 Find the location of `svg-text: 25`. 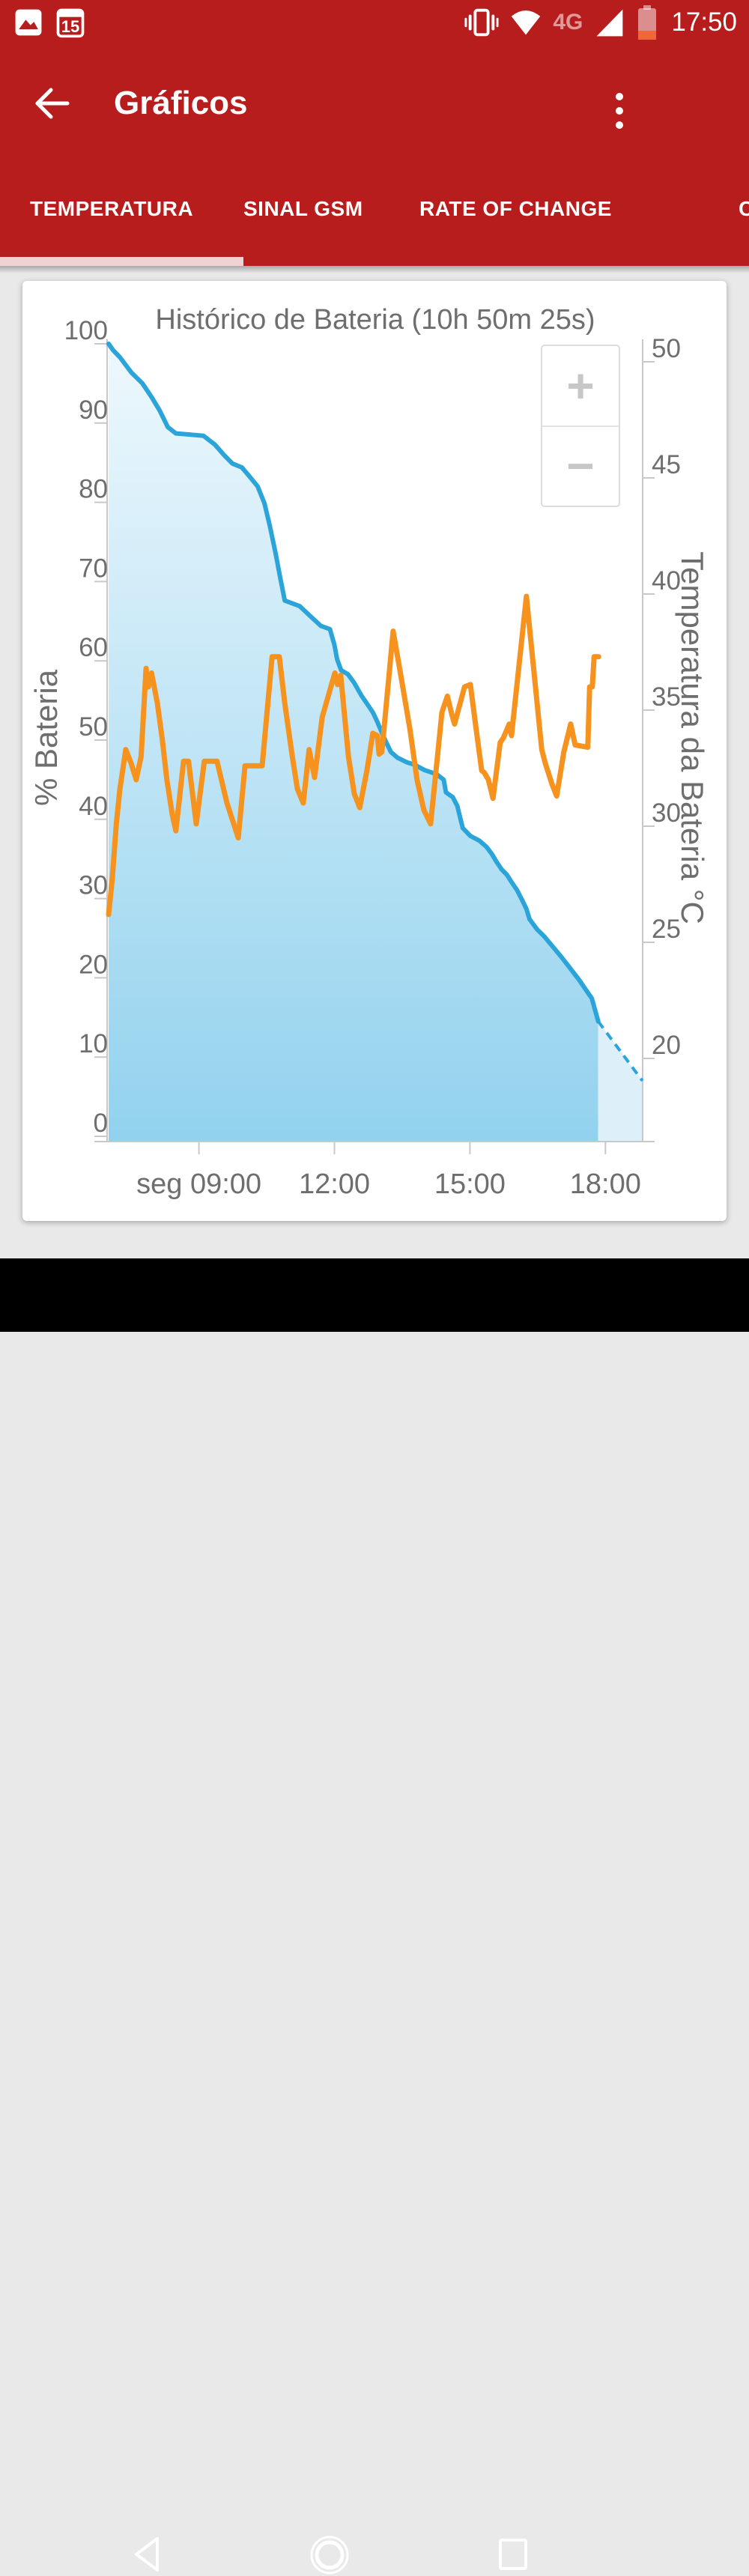

svg-text: 25 is located at coordinates (666, 930).